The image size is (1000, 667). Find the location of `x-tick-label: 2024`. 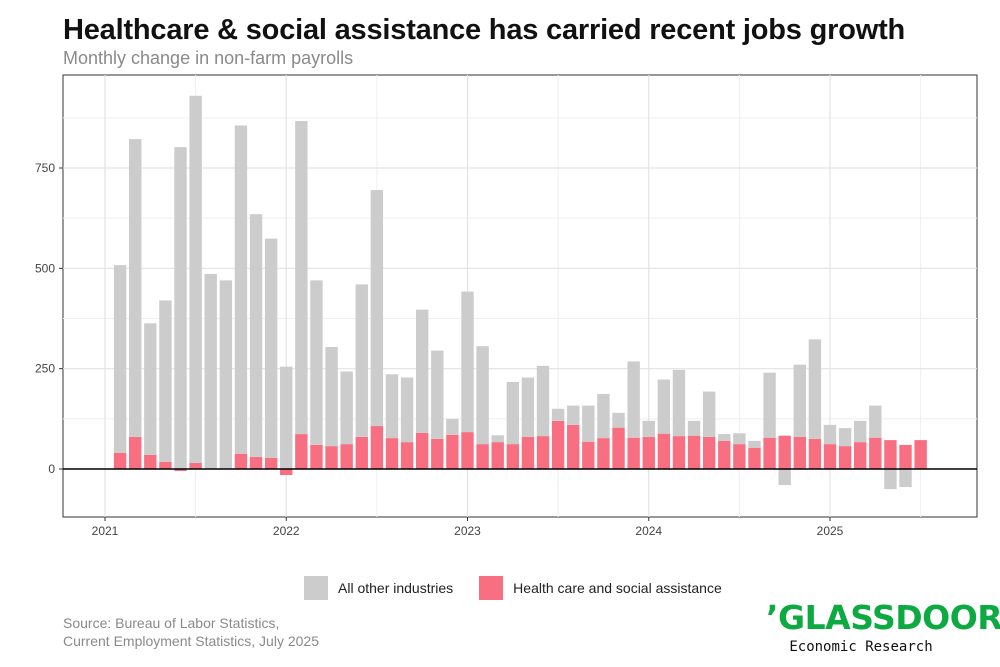

x-tick-label: 2024 is located at coordinates (648, 531).